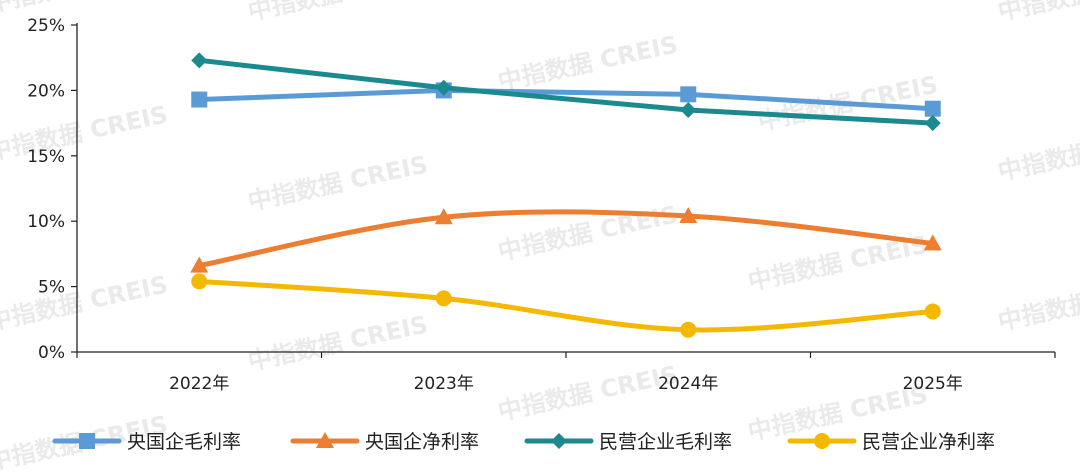  What do you see at coordinates (51, 288) in the screenshot?
I see `y-tick-label: 5%` at bounding box center [51, 288].